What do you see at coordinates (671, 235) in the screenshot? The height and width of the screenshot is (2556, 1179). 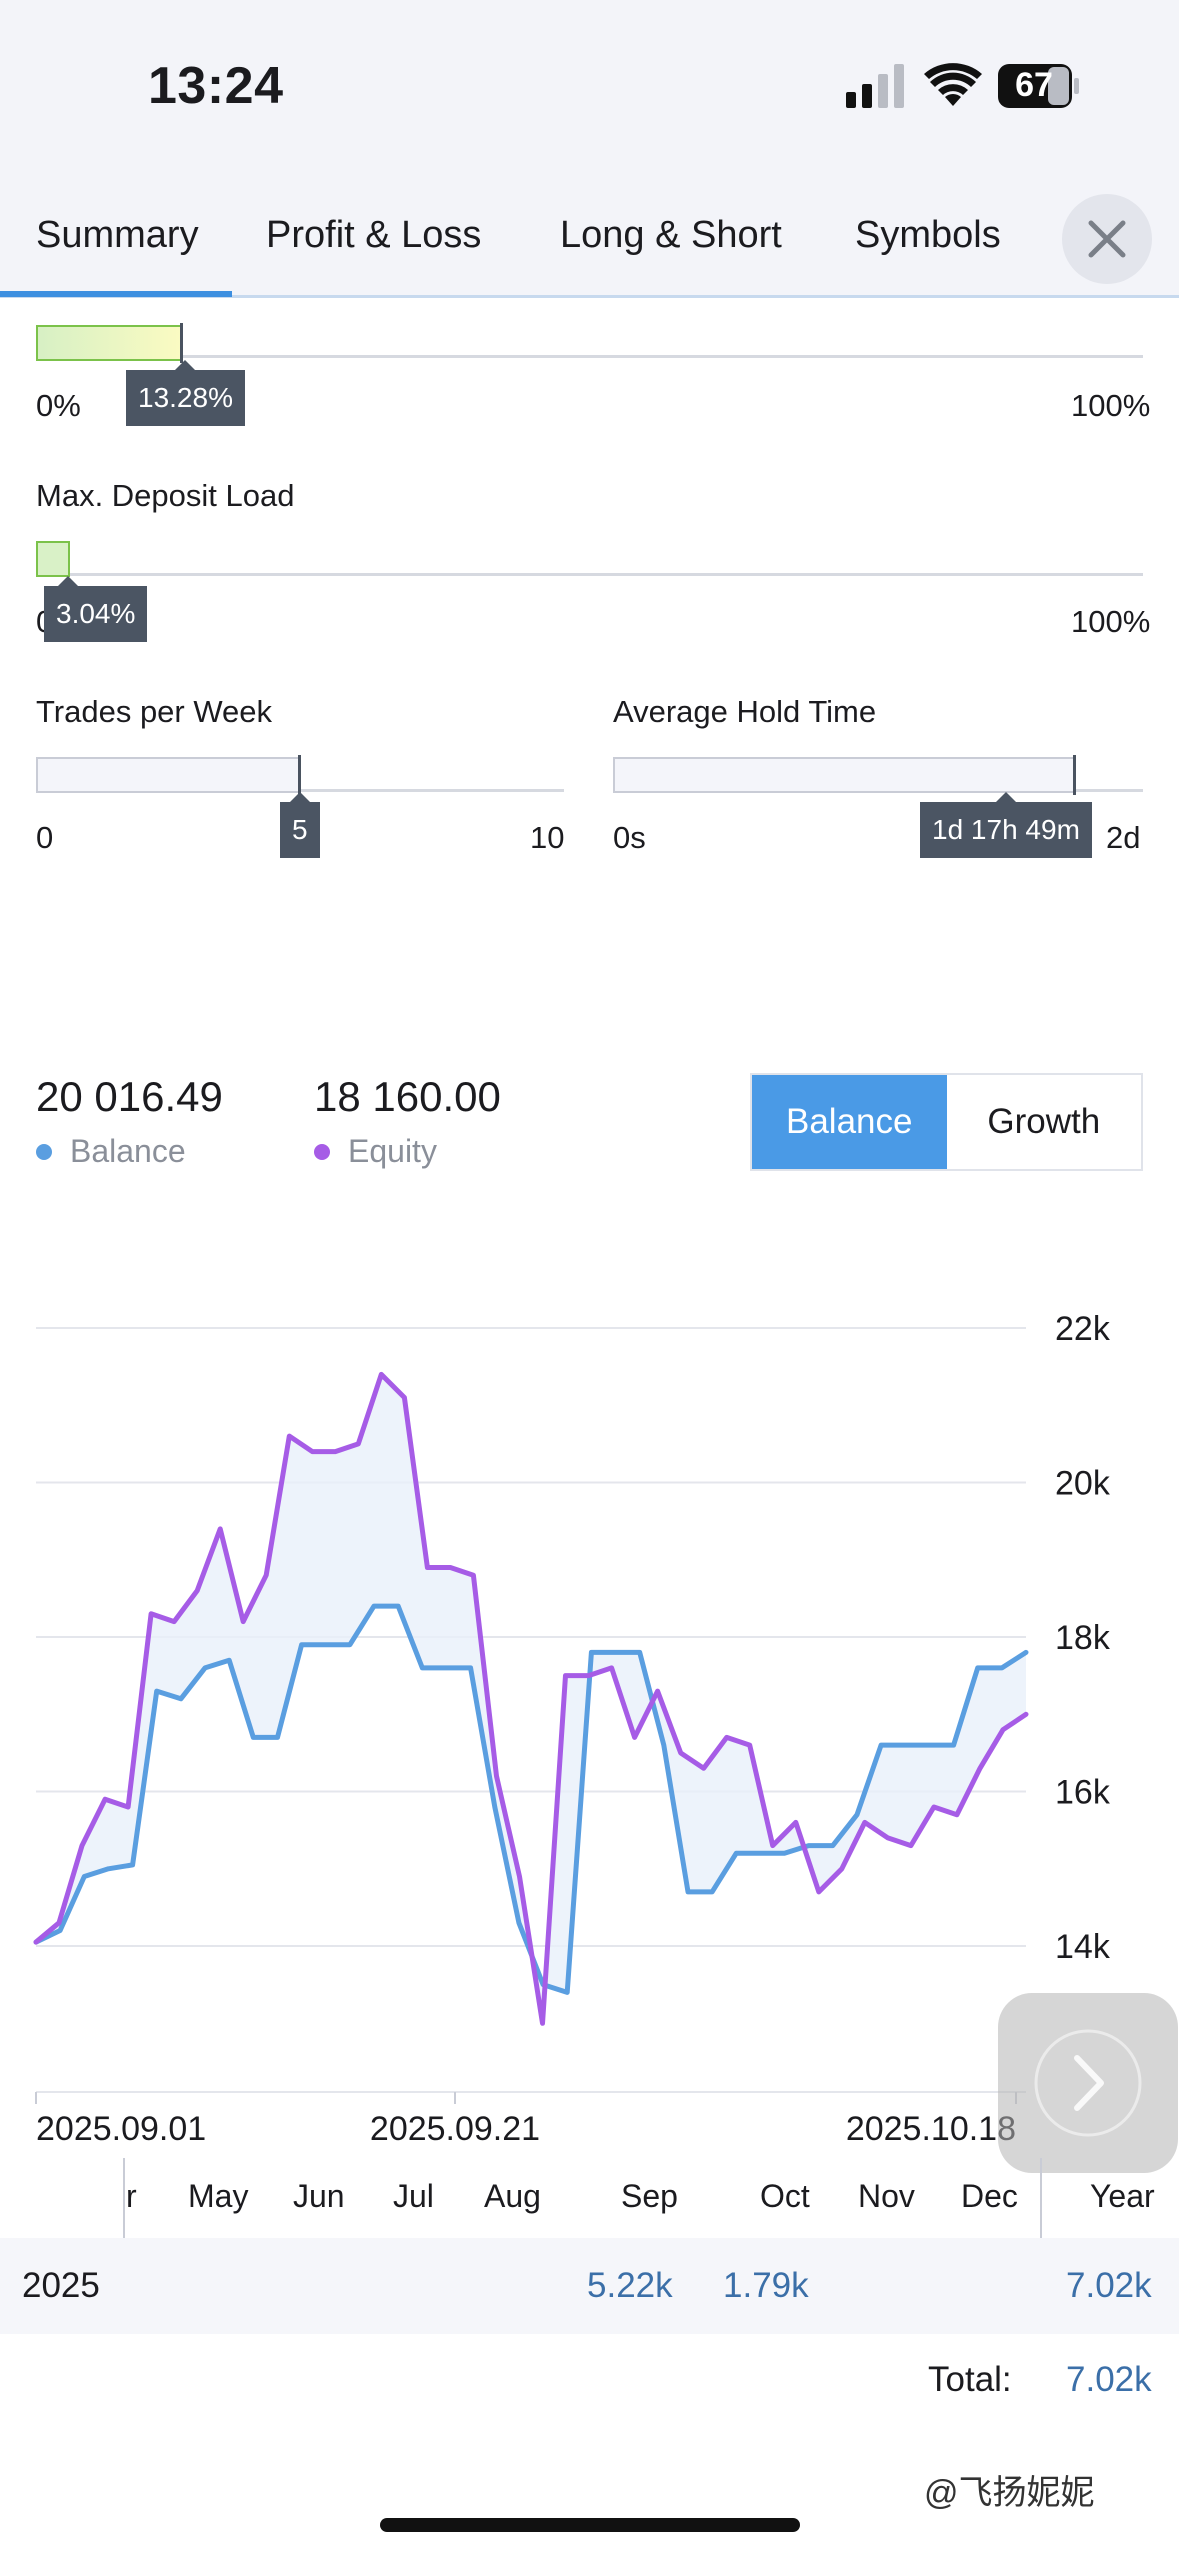 I see `tab-long-short: Long & Short` at bounding box center [671, 235].